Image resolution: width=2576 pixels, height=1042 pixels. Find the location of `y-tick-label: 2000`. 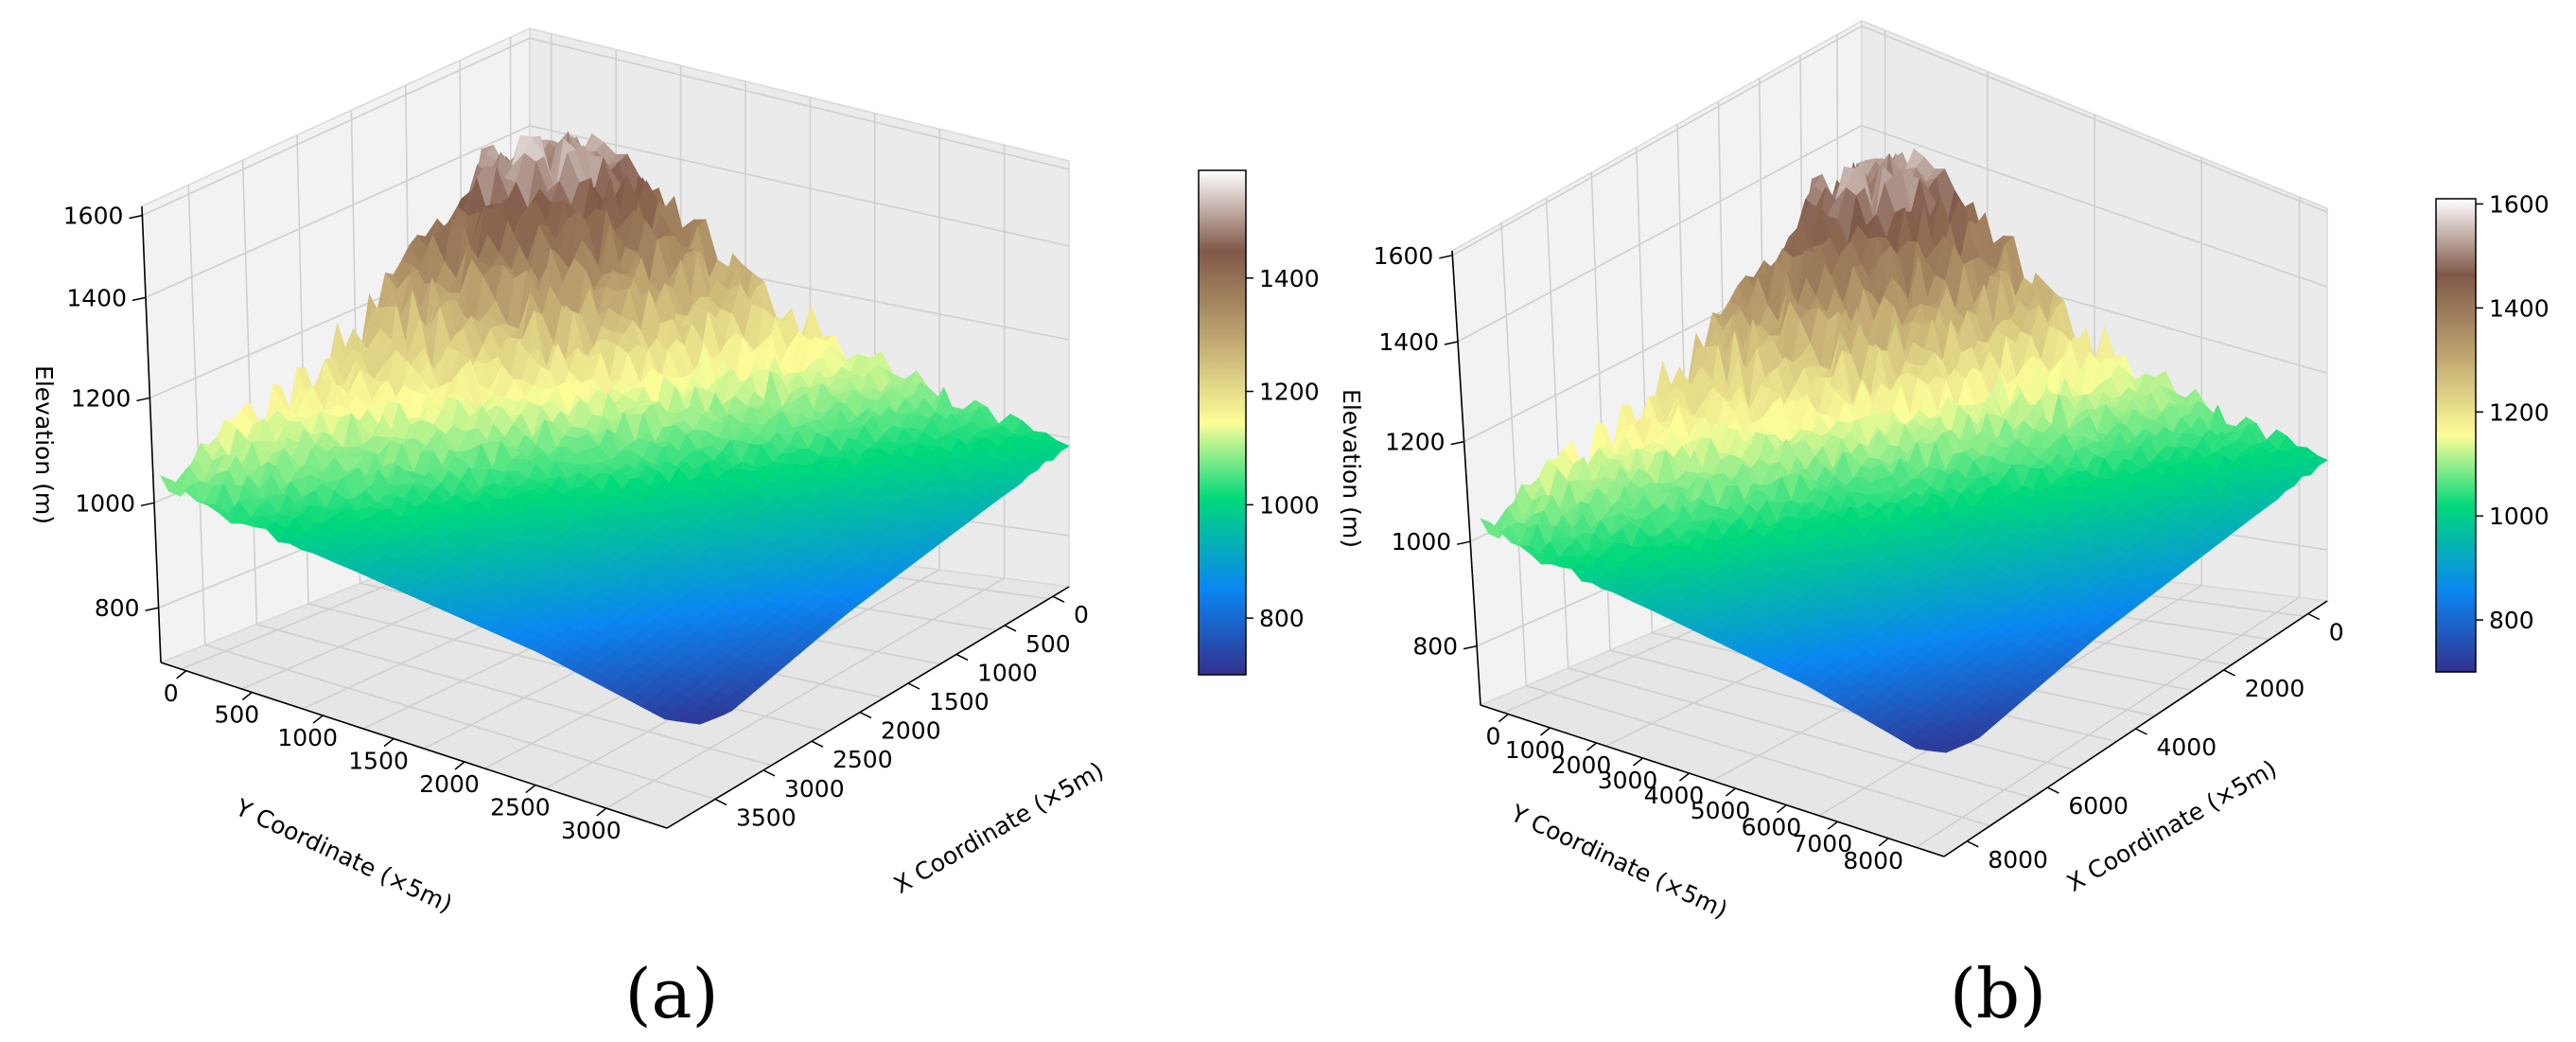

y-tick-label: 2000 is located at coordinates (450, 784).